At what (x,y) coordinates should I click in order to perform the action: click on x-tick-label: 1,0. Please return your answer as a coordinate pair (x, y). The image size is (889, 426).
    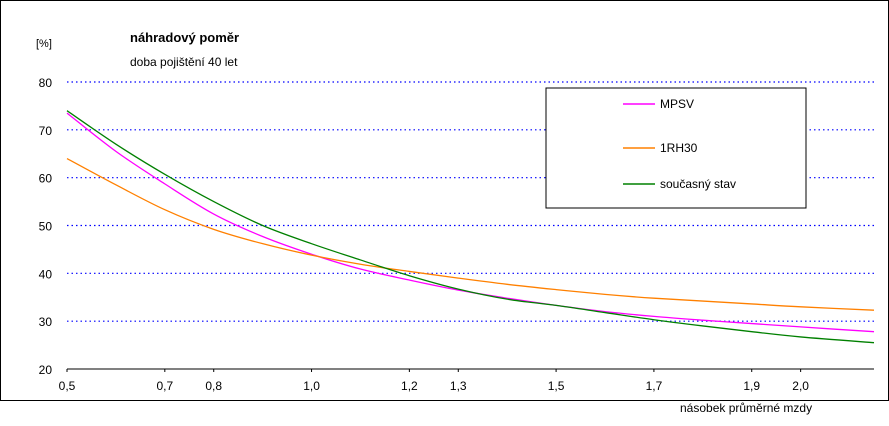
    Looking at the image, I should click on (311, 386).